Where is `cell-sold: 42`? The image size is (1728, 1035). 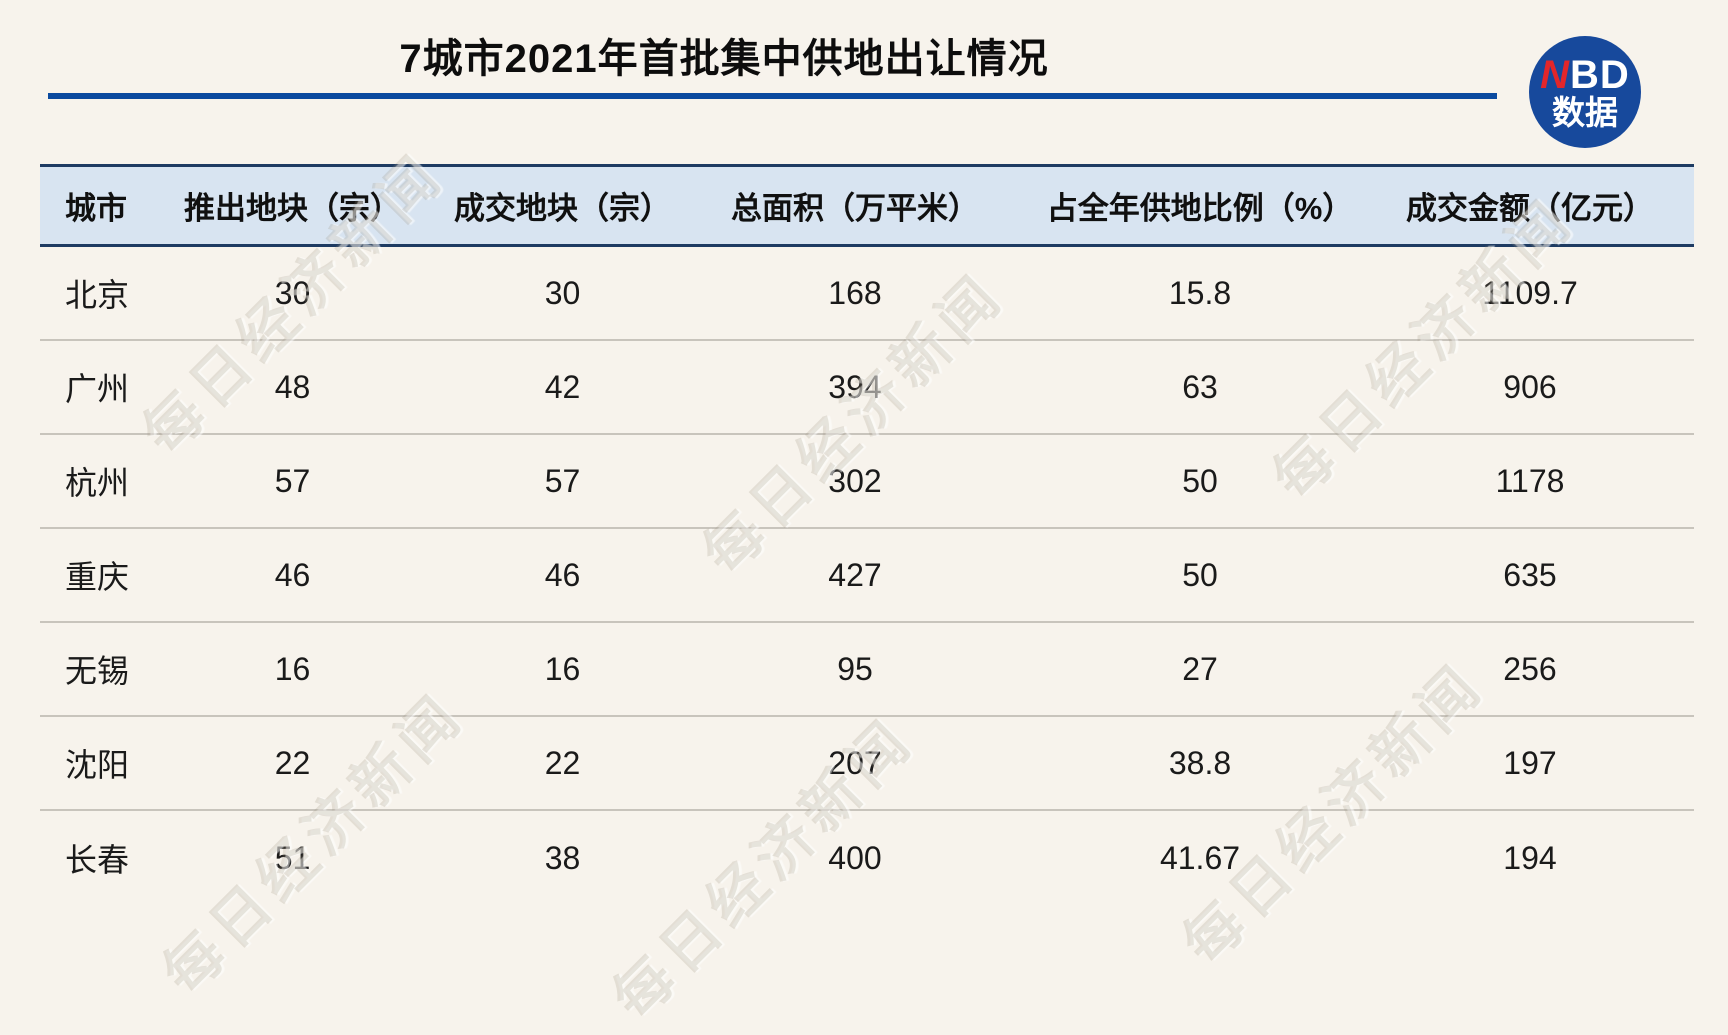 cell-sold: 42 is located at coordinates (562, 386).